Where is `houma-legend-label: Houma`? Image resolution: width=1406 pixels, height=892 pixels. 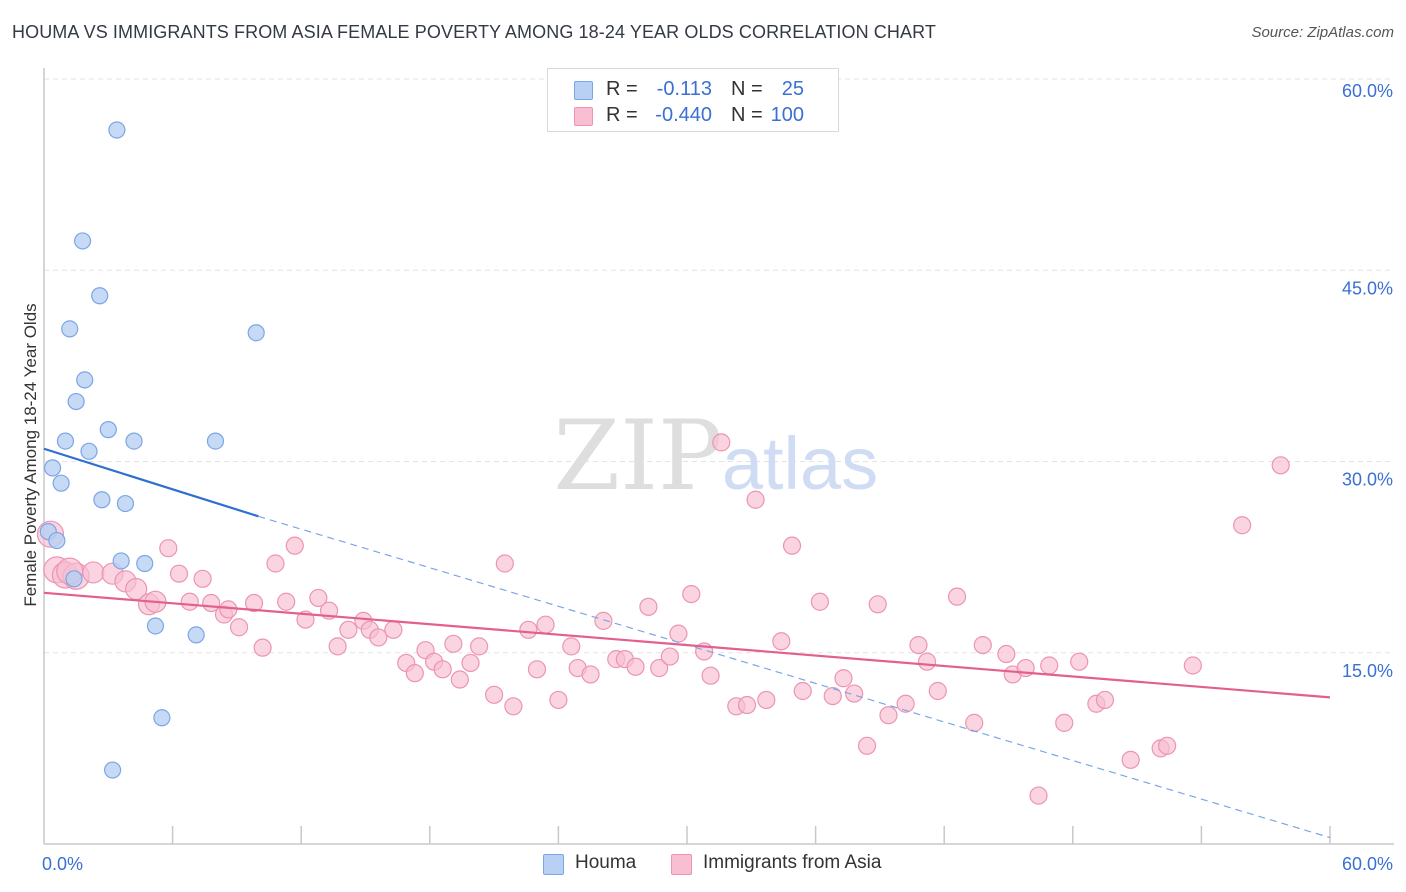 houma-legend-label: Houma is located at coordinates (606, 862).